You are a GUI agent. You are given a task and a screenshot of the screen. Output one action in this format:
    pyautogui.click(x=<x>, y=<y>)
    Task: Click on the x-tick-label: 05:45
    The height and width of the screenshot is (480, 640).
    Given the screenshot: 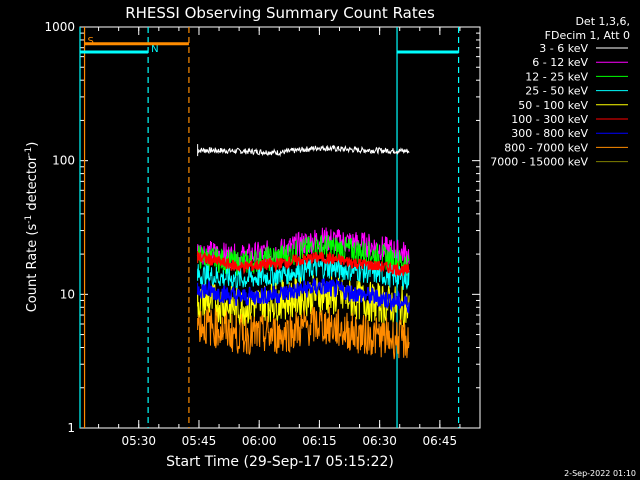 What is the action you would take?
    pyautogui.click(x=199, y=441)
    